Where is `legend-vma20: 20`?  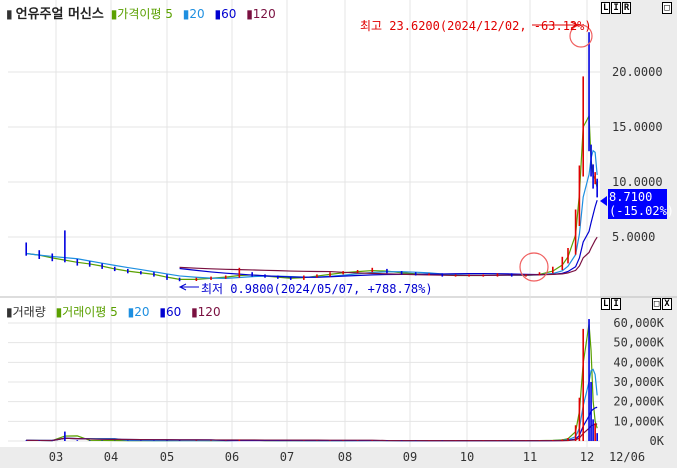
legend-vma20: 20 is located at coordinates (142, 312).